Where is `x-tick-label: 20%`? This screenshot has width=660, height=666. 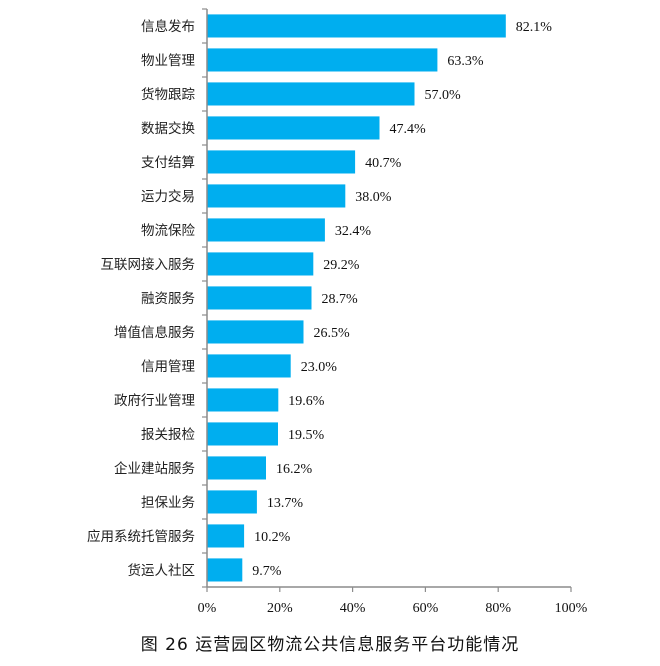 x-tick-label: 20% is located at coordinates (280, 608).